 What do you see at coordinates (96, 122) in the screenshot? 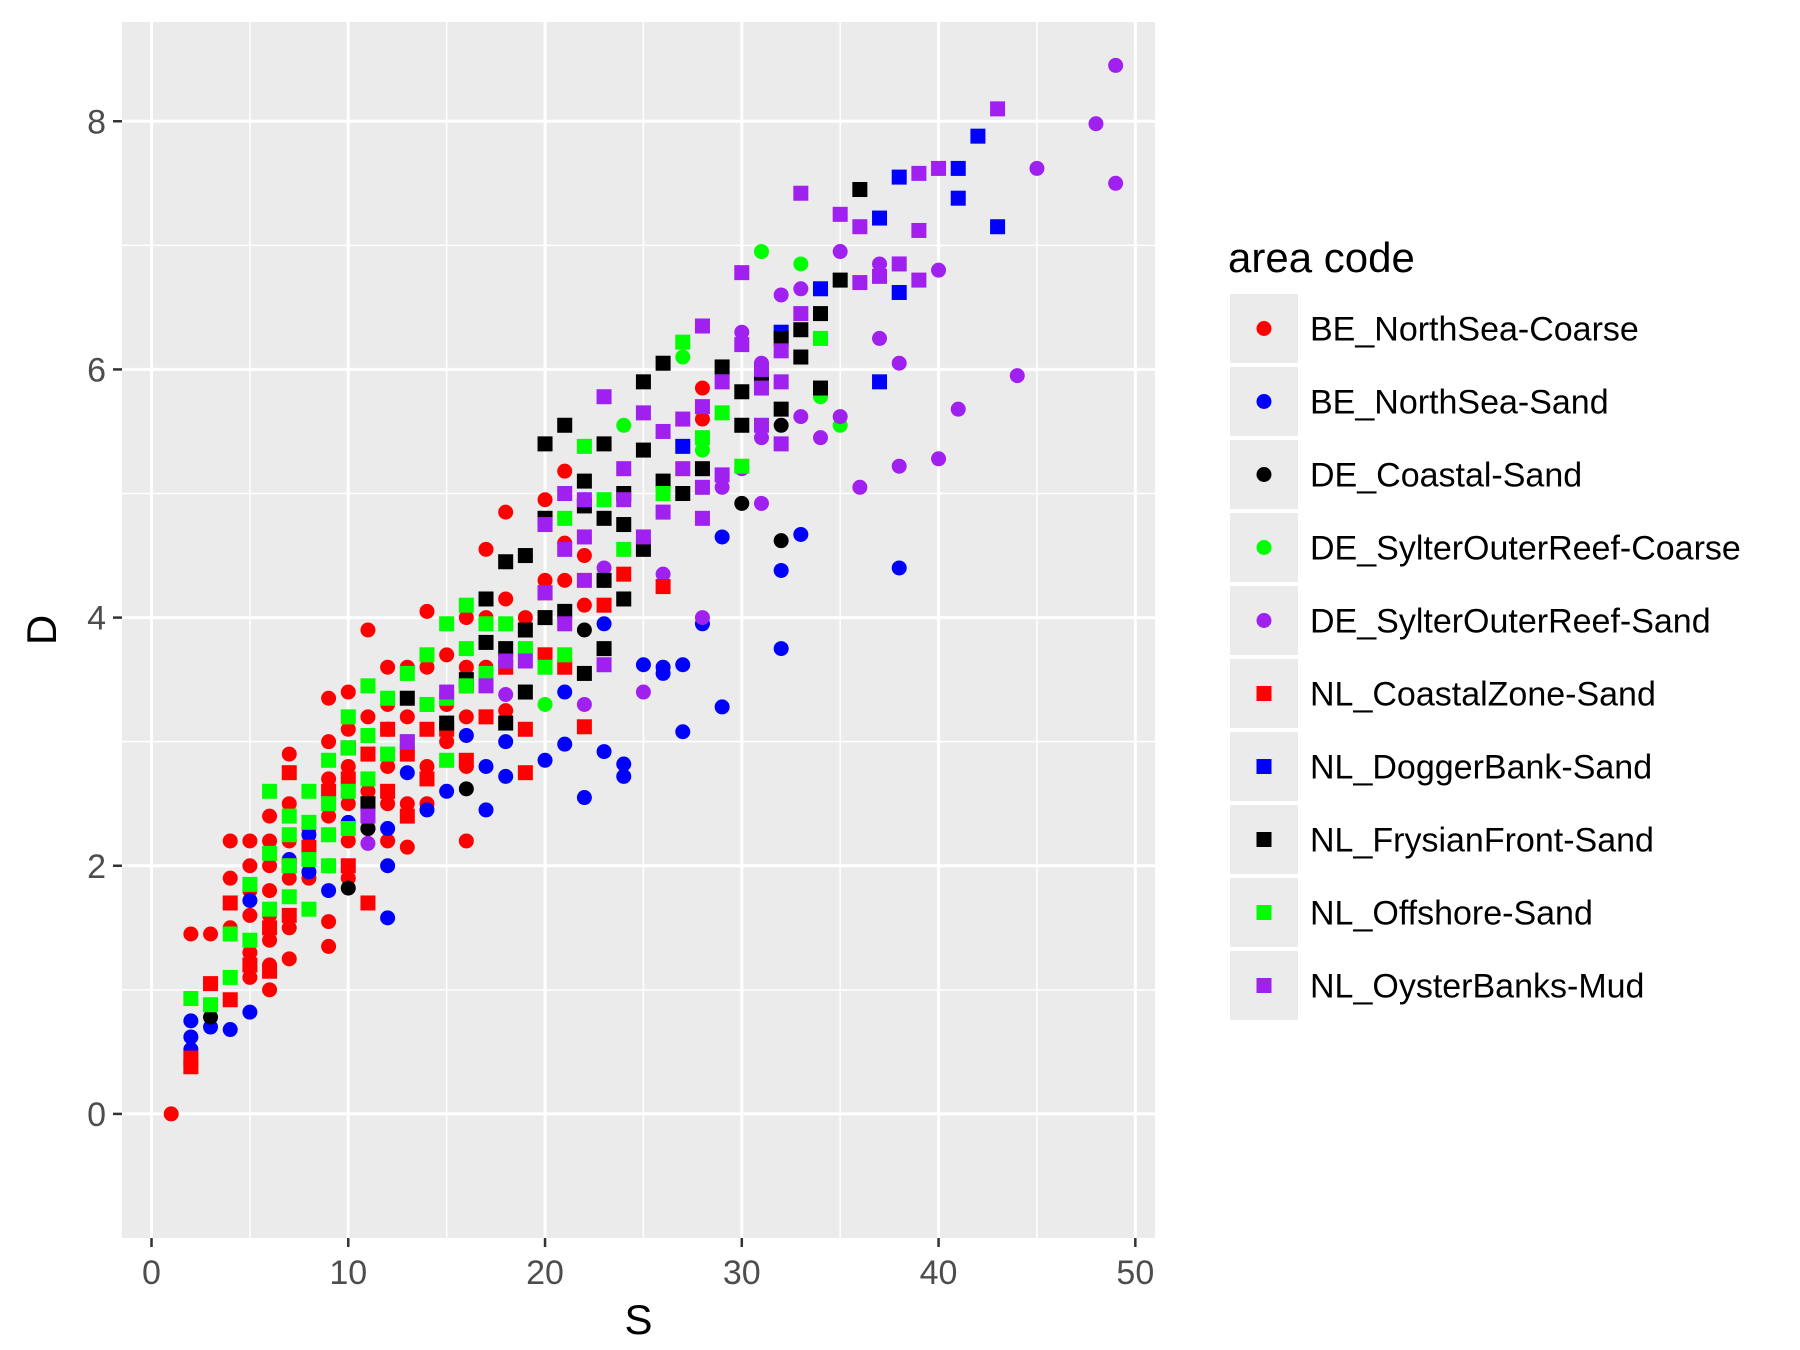
I see `y-tick-label: 8` at bounding box center [96, 122].